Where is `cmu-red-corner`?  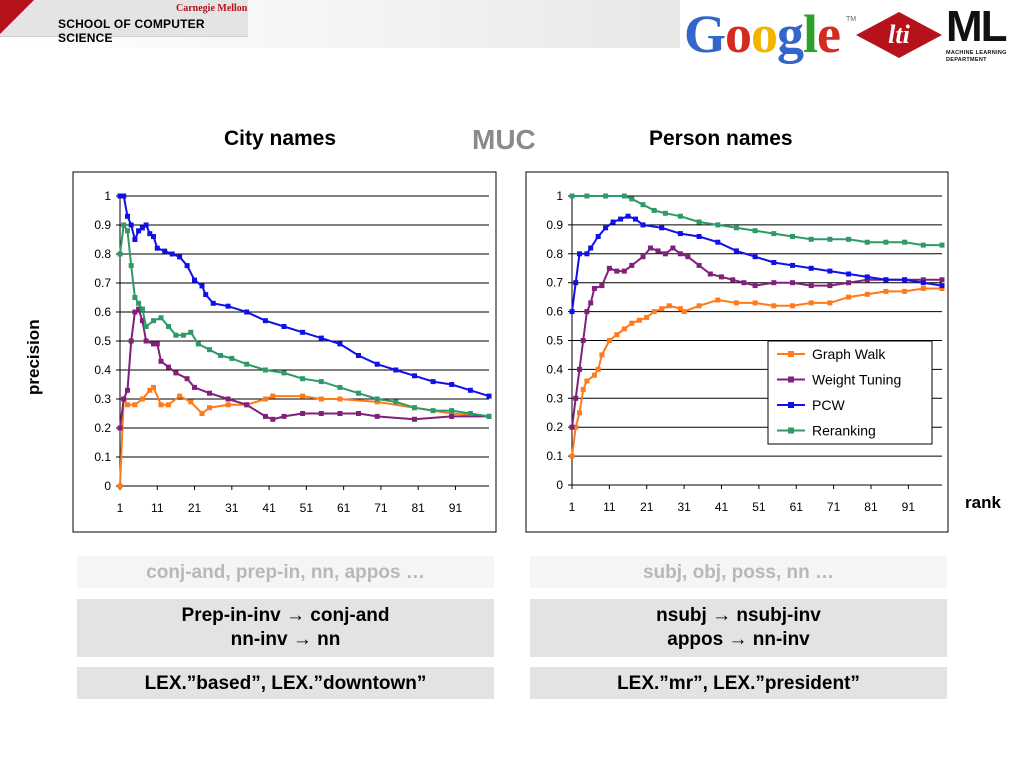 cmu-red-corner is located at coordinates (17, 17).